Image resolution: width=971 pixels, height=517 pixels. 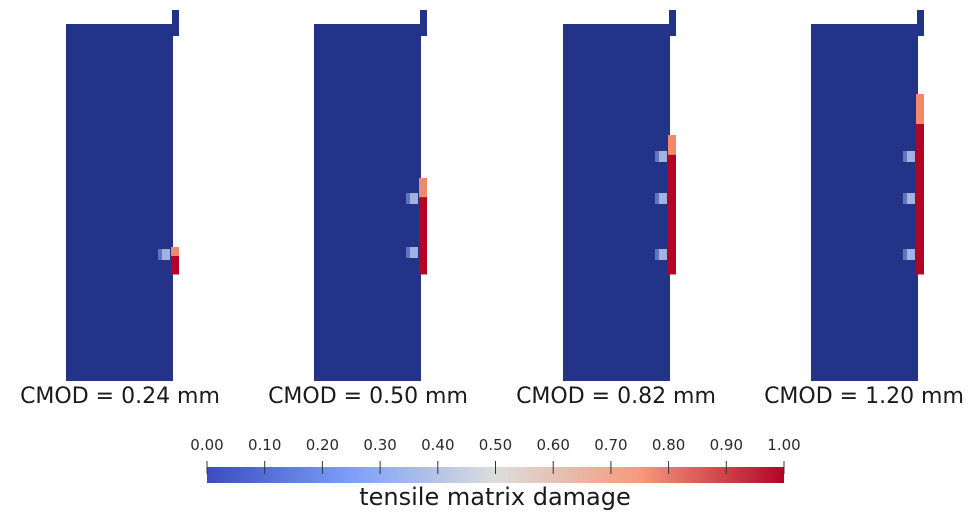 What do you see at coordinates (495, 497) in the screenshot?
I see `colorbar-title: tensile matrix damage` at bounding box center [495, 497].